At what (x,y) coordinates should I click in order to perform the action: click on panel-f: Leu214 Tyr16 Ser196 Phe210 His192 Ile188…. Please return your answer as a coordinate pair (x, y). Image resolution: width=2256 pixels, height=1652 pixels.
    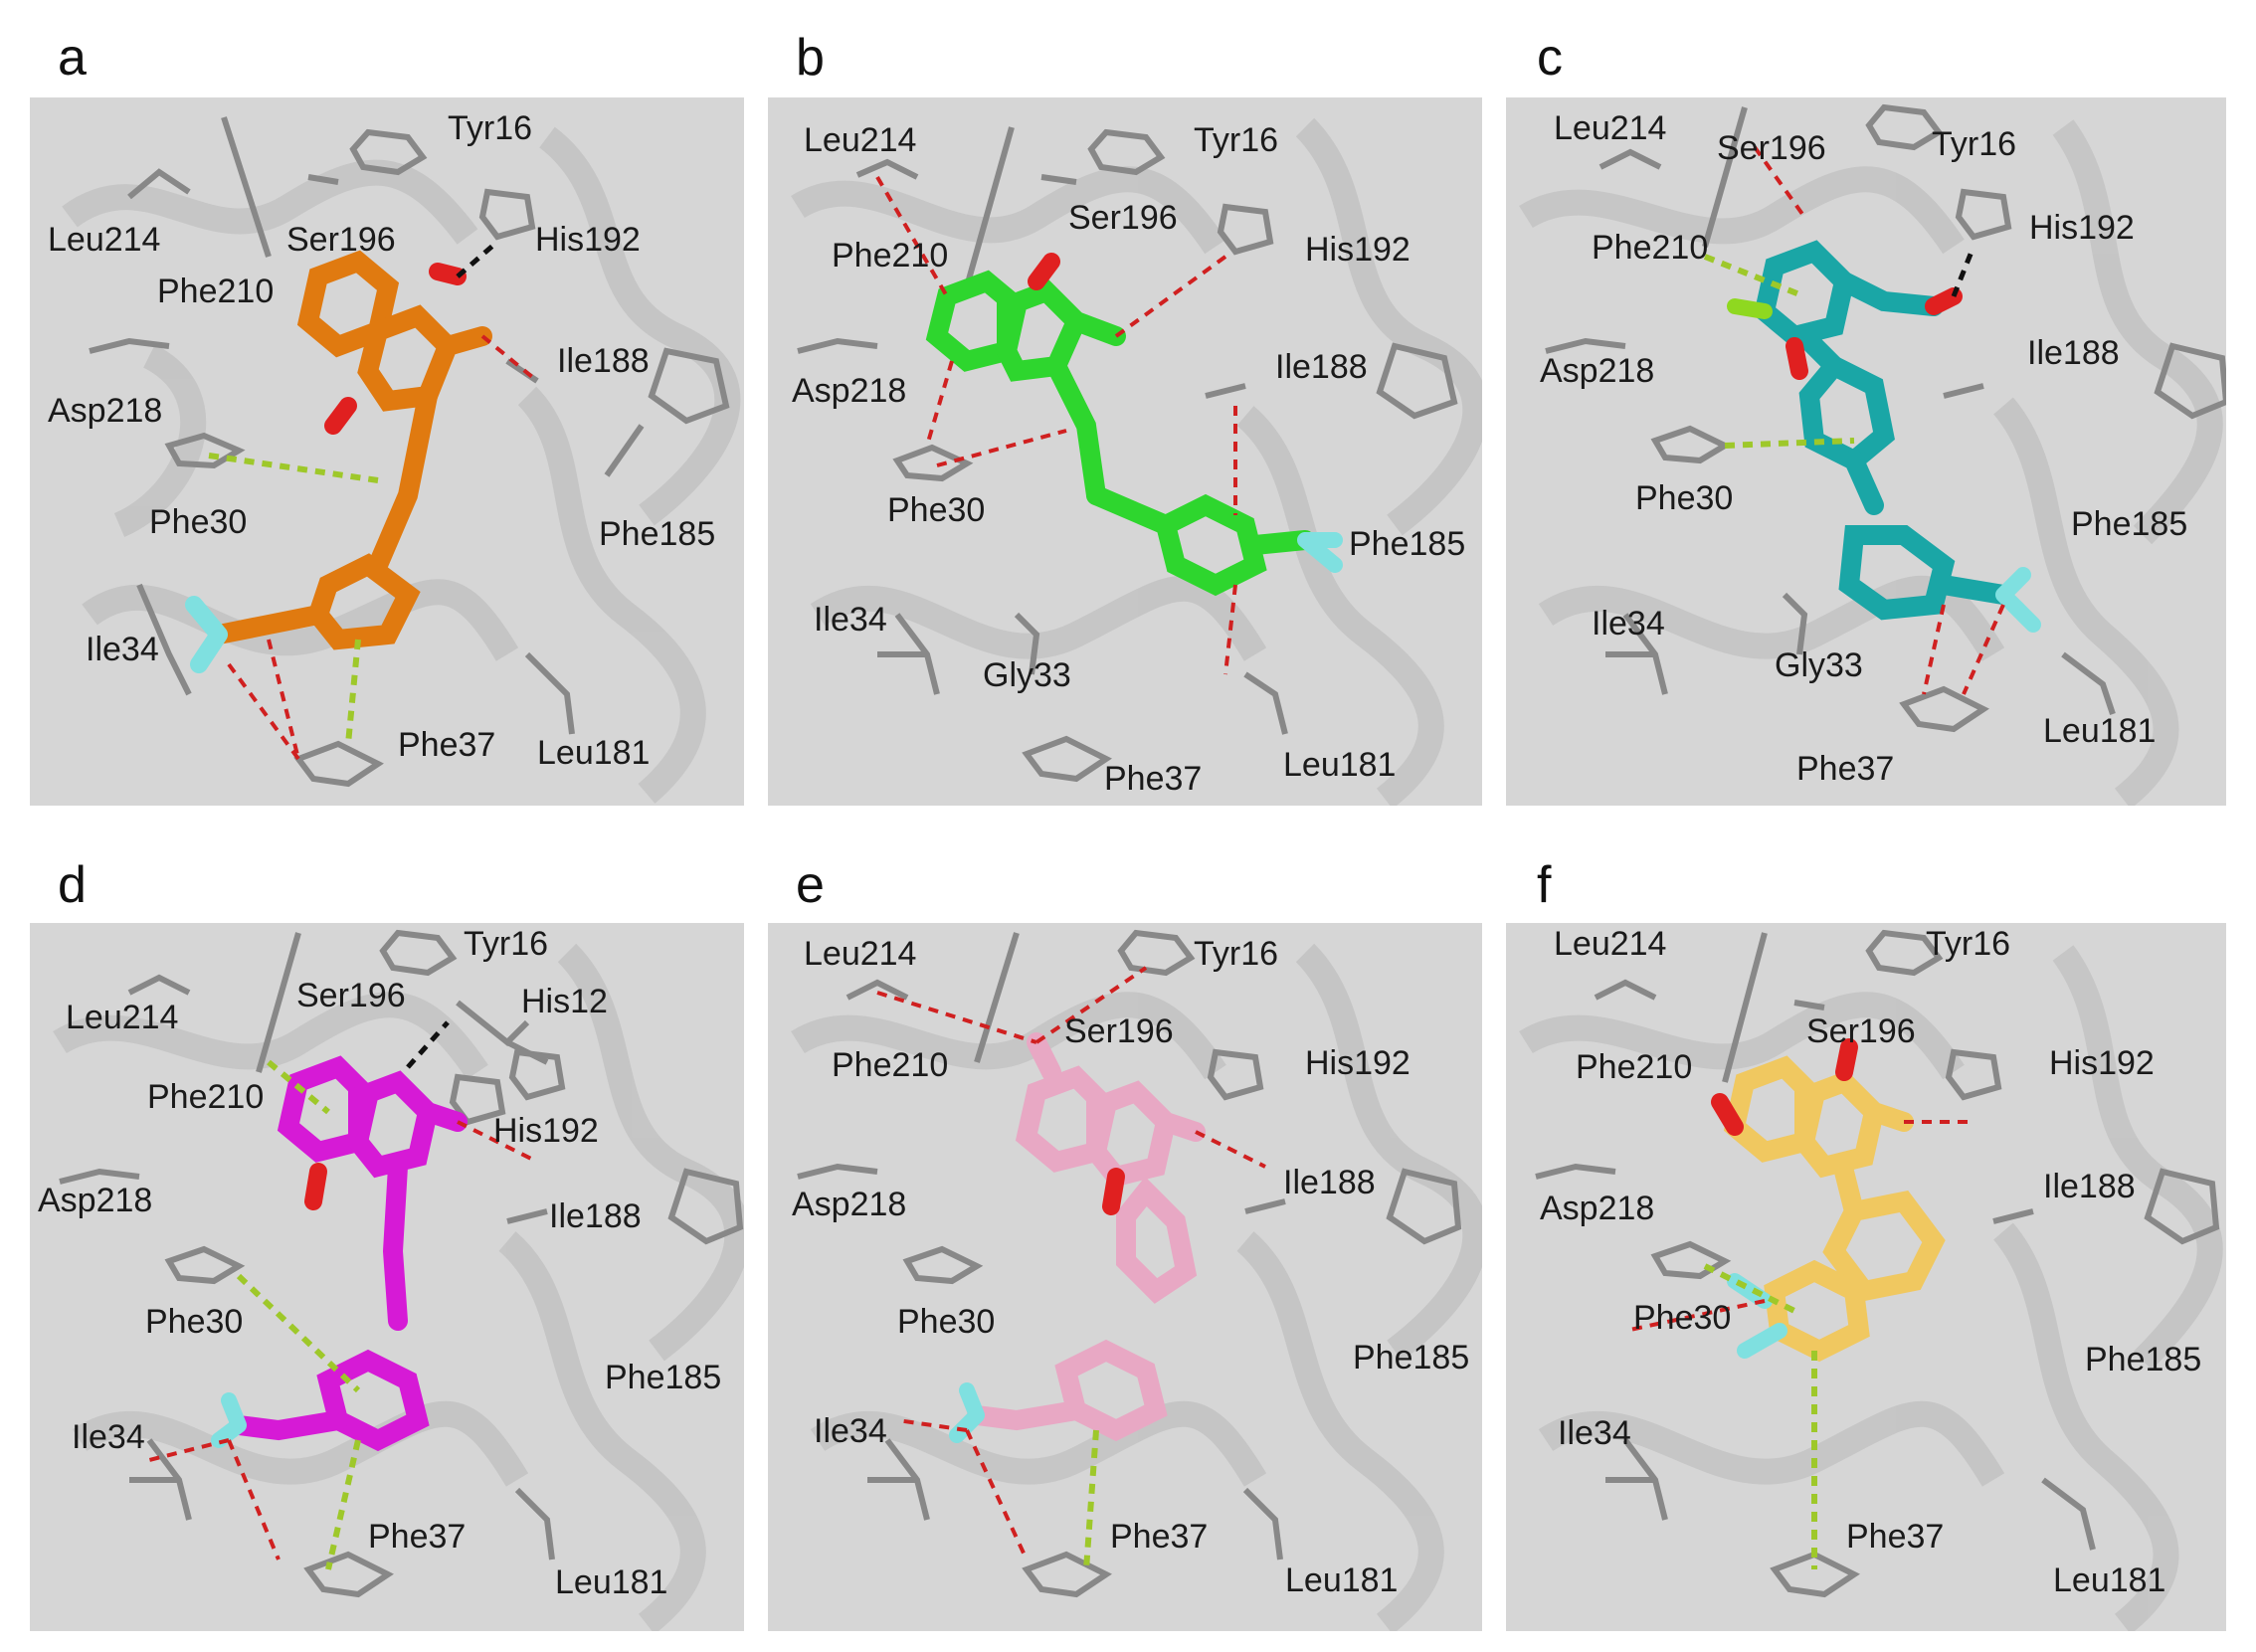
    Looking at the image, I should click on (1866, 1277).